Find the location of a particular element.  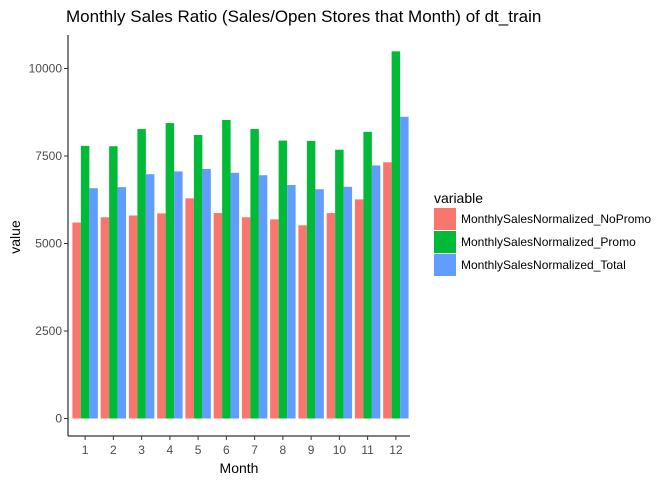

legend-label-3: MonthlySalesNormalized_Total is located at coordinates (543, 265).